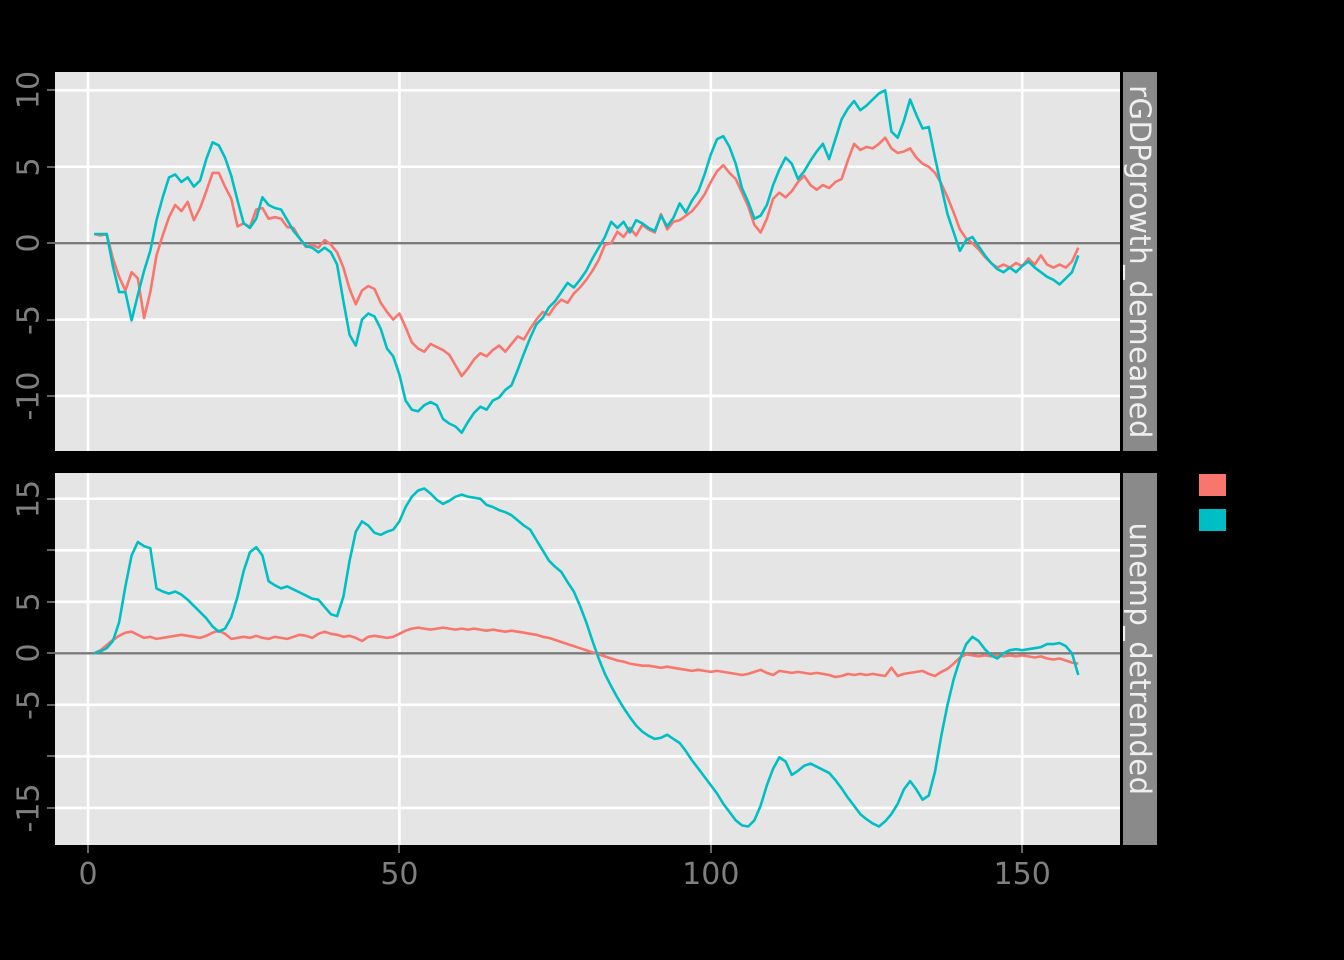 Image resolution: width=1344 pixels, height=960 pixels. What do you see at coordinates (29, 90) in the screenshot?
I see `y-axis-label: 10` at bounding box center [29, 90].